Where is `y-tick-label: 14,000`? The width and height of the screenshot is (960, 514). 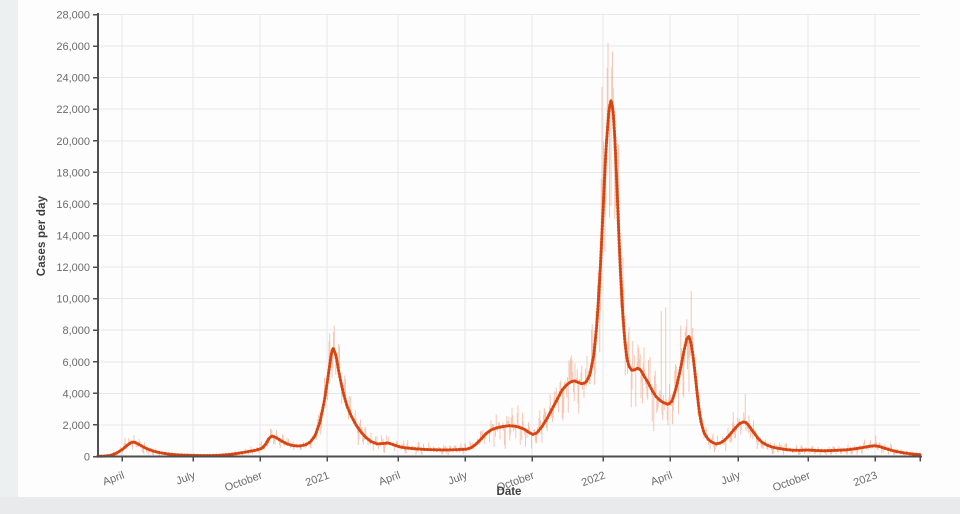 y-tick-label: 14,000 is located at coordinates (73, 237).